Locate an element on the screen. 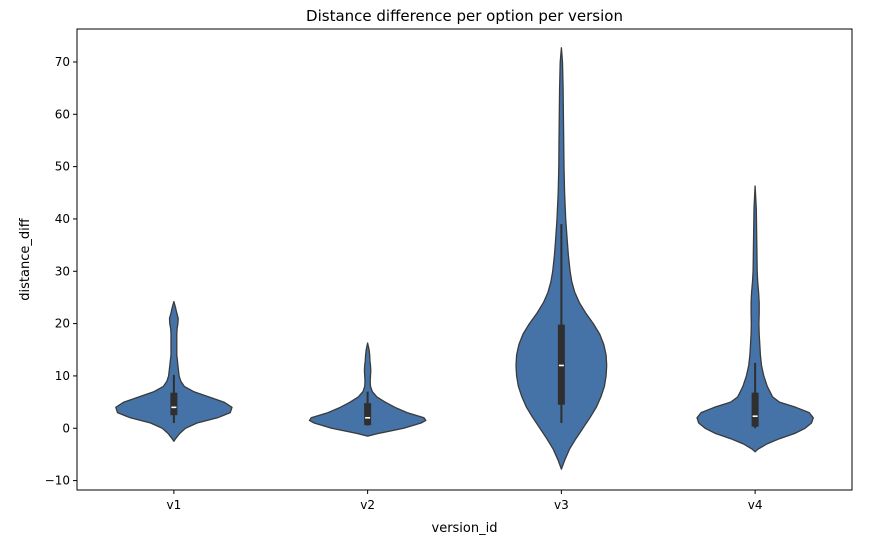  violin-v4 is located at coordinates (755, 319).